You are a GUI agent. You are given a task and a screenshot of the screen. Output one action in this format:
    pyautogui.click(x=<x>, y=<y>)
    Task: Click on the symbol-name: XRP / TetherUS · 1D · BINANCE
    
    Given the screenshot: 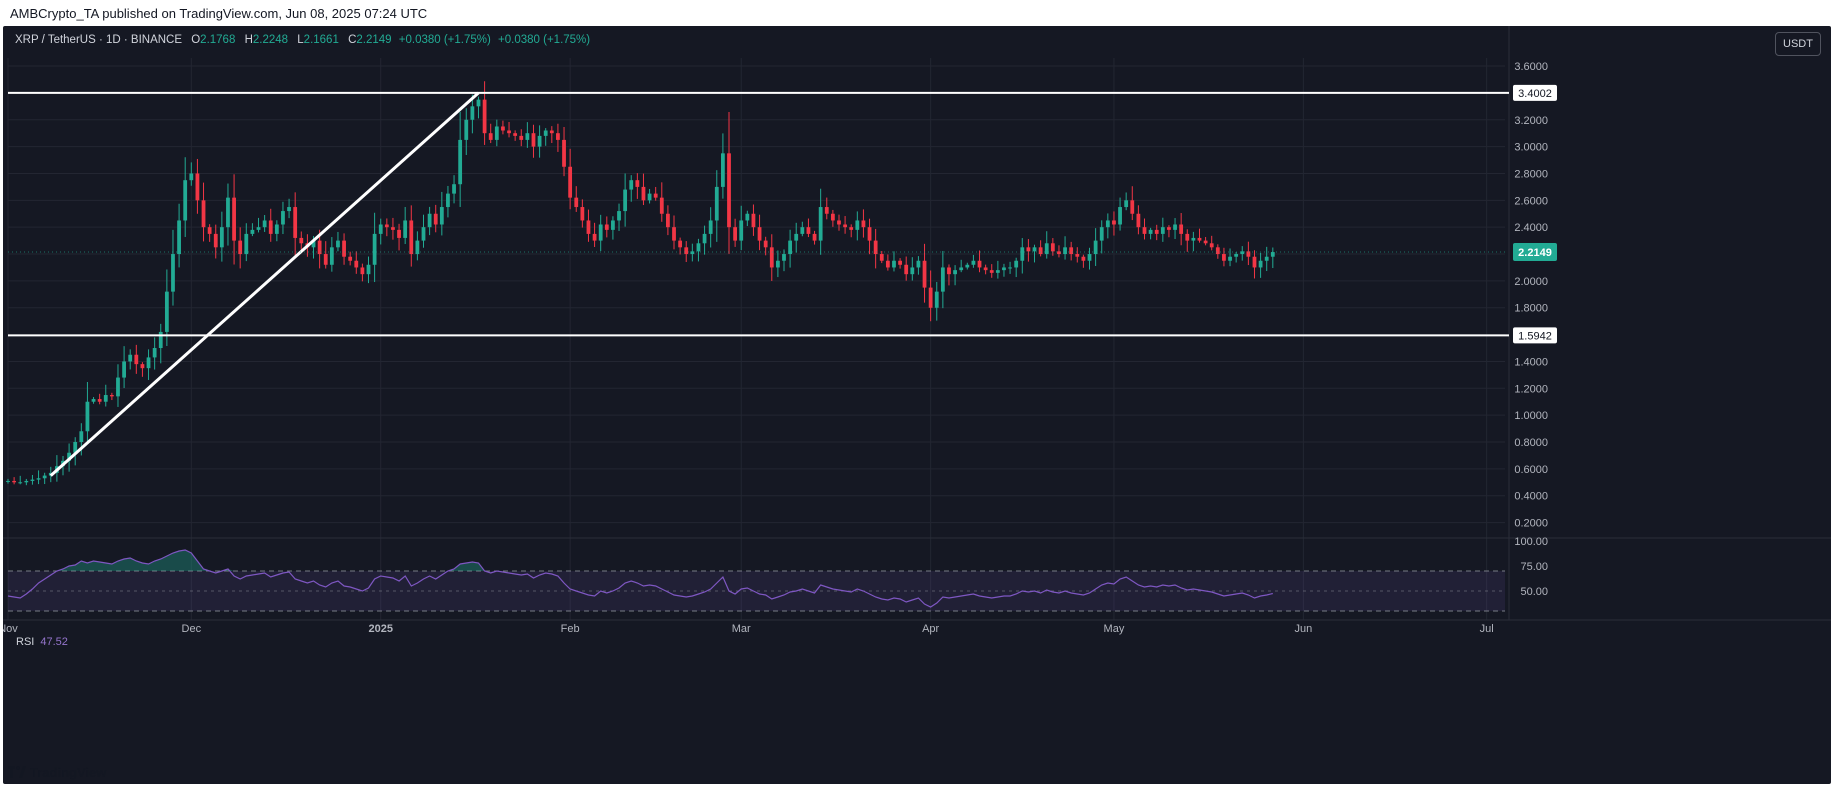 What is the action you would take?
    pyautogui.click(x=99, y=40)
    